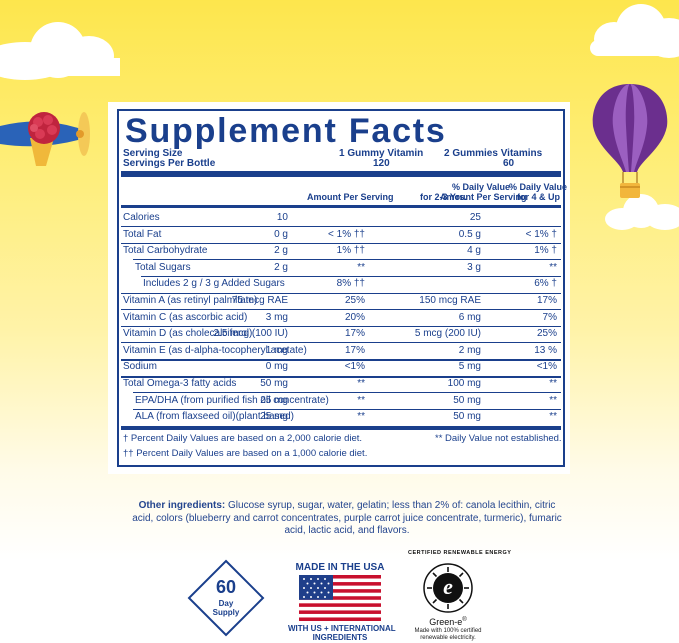  What do you see at coordinates (341, 218) in the screenshot?
I see `table-row: Calories 10 25` at bounding box center [341, 218].